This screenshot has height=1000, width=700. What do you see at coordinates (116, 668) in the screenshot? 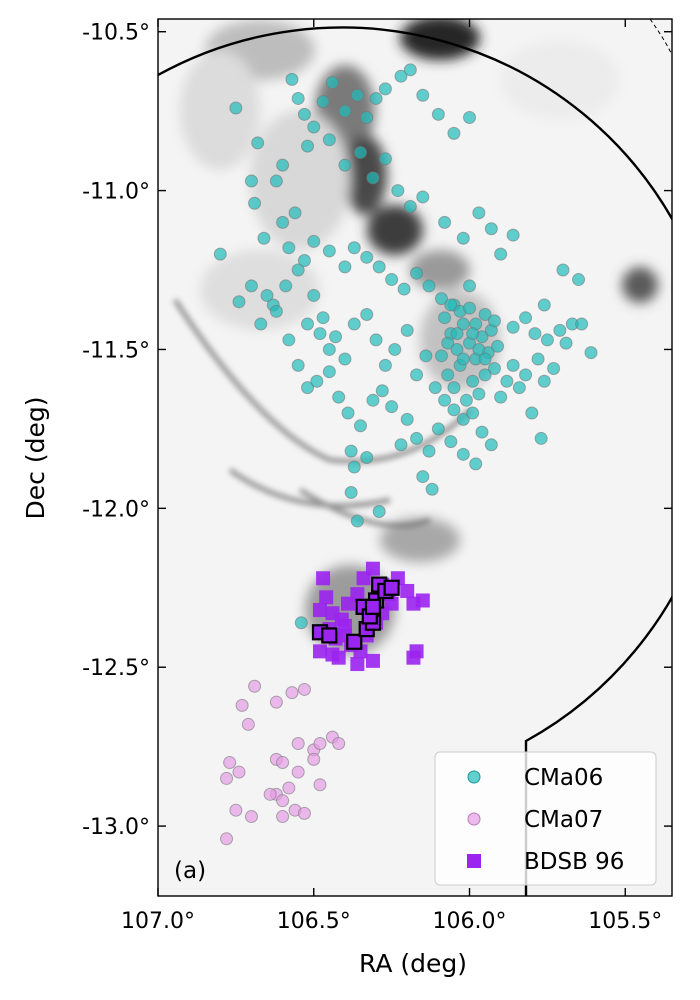
I see `y-tick-label: -12.5°` at bounding box center [116, 668].